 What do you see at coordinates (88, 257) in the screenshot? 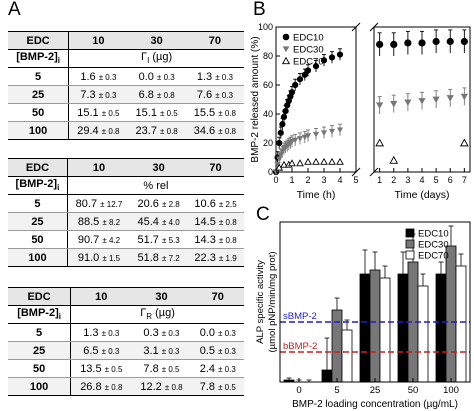
I see `cell-value: 91.0` at bounding box center [88, 257].